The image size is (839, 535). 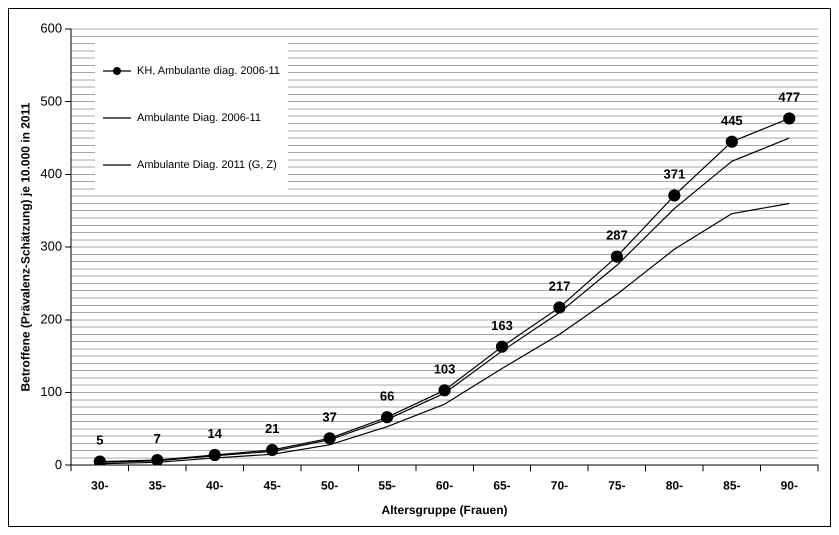 What do you see at coordinates (272, 428) in the screenshot?
I see `data-label: 21` at bounding box center [272, 428].